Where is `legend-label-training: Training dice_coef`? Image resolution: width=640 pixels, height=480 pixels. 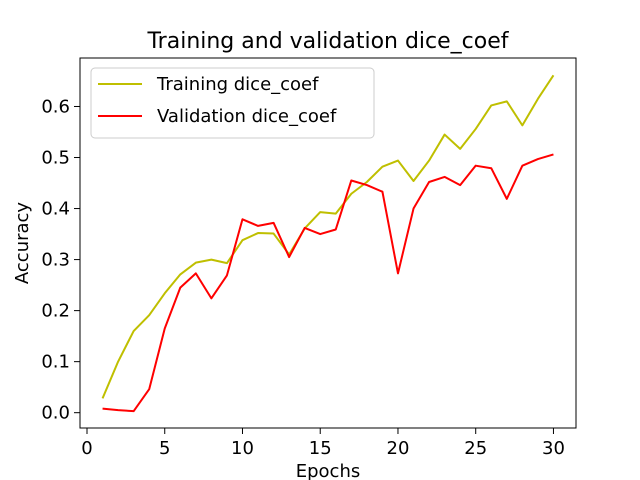 legend-label-training: Training dice_coef is located at coordinates (237, 84).